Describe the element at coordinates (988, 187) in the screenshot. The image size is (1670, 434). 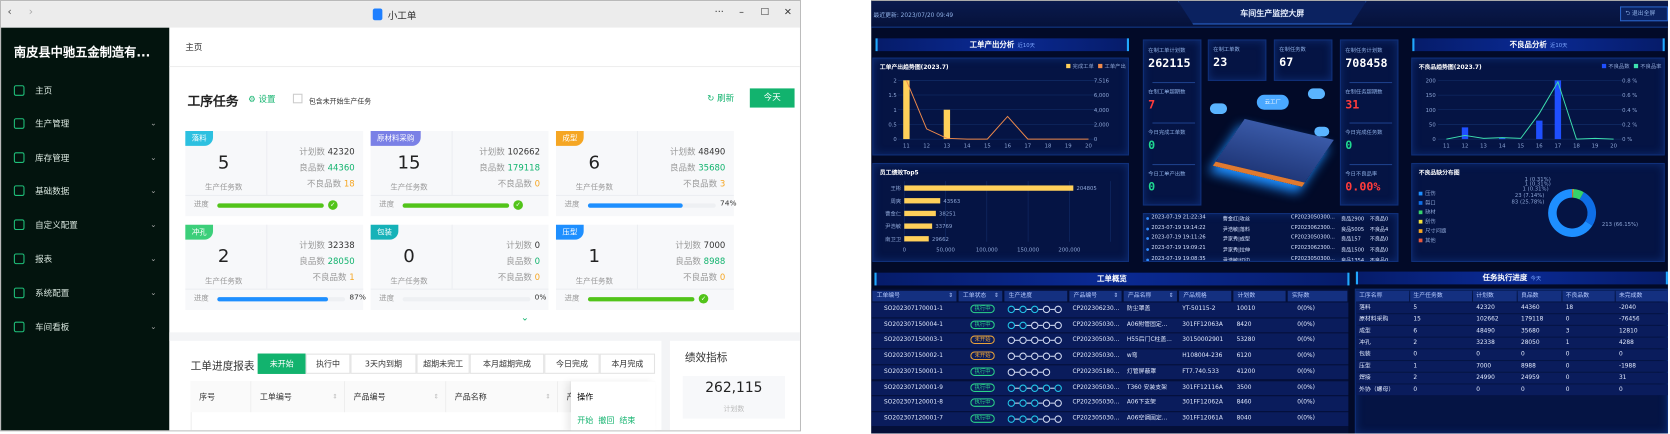
I see `bar-王彬` at that location.